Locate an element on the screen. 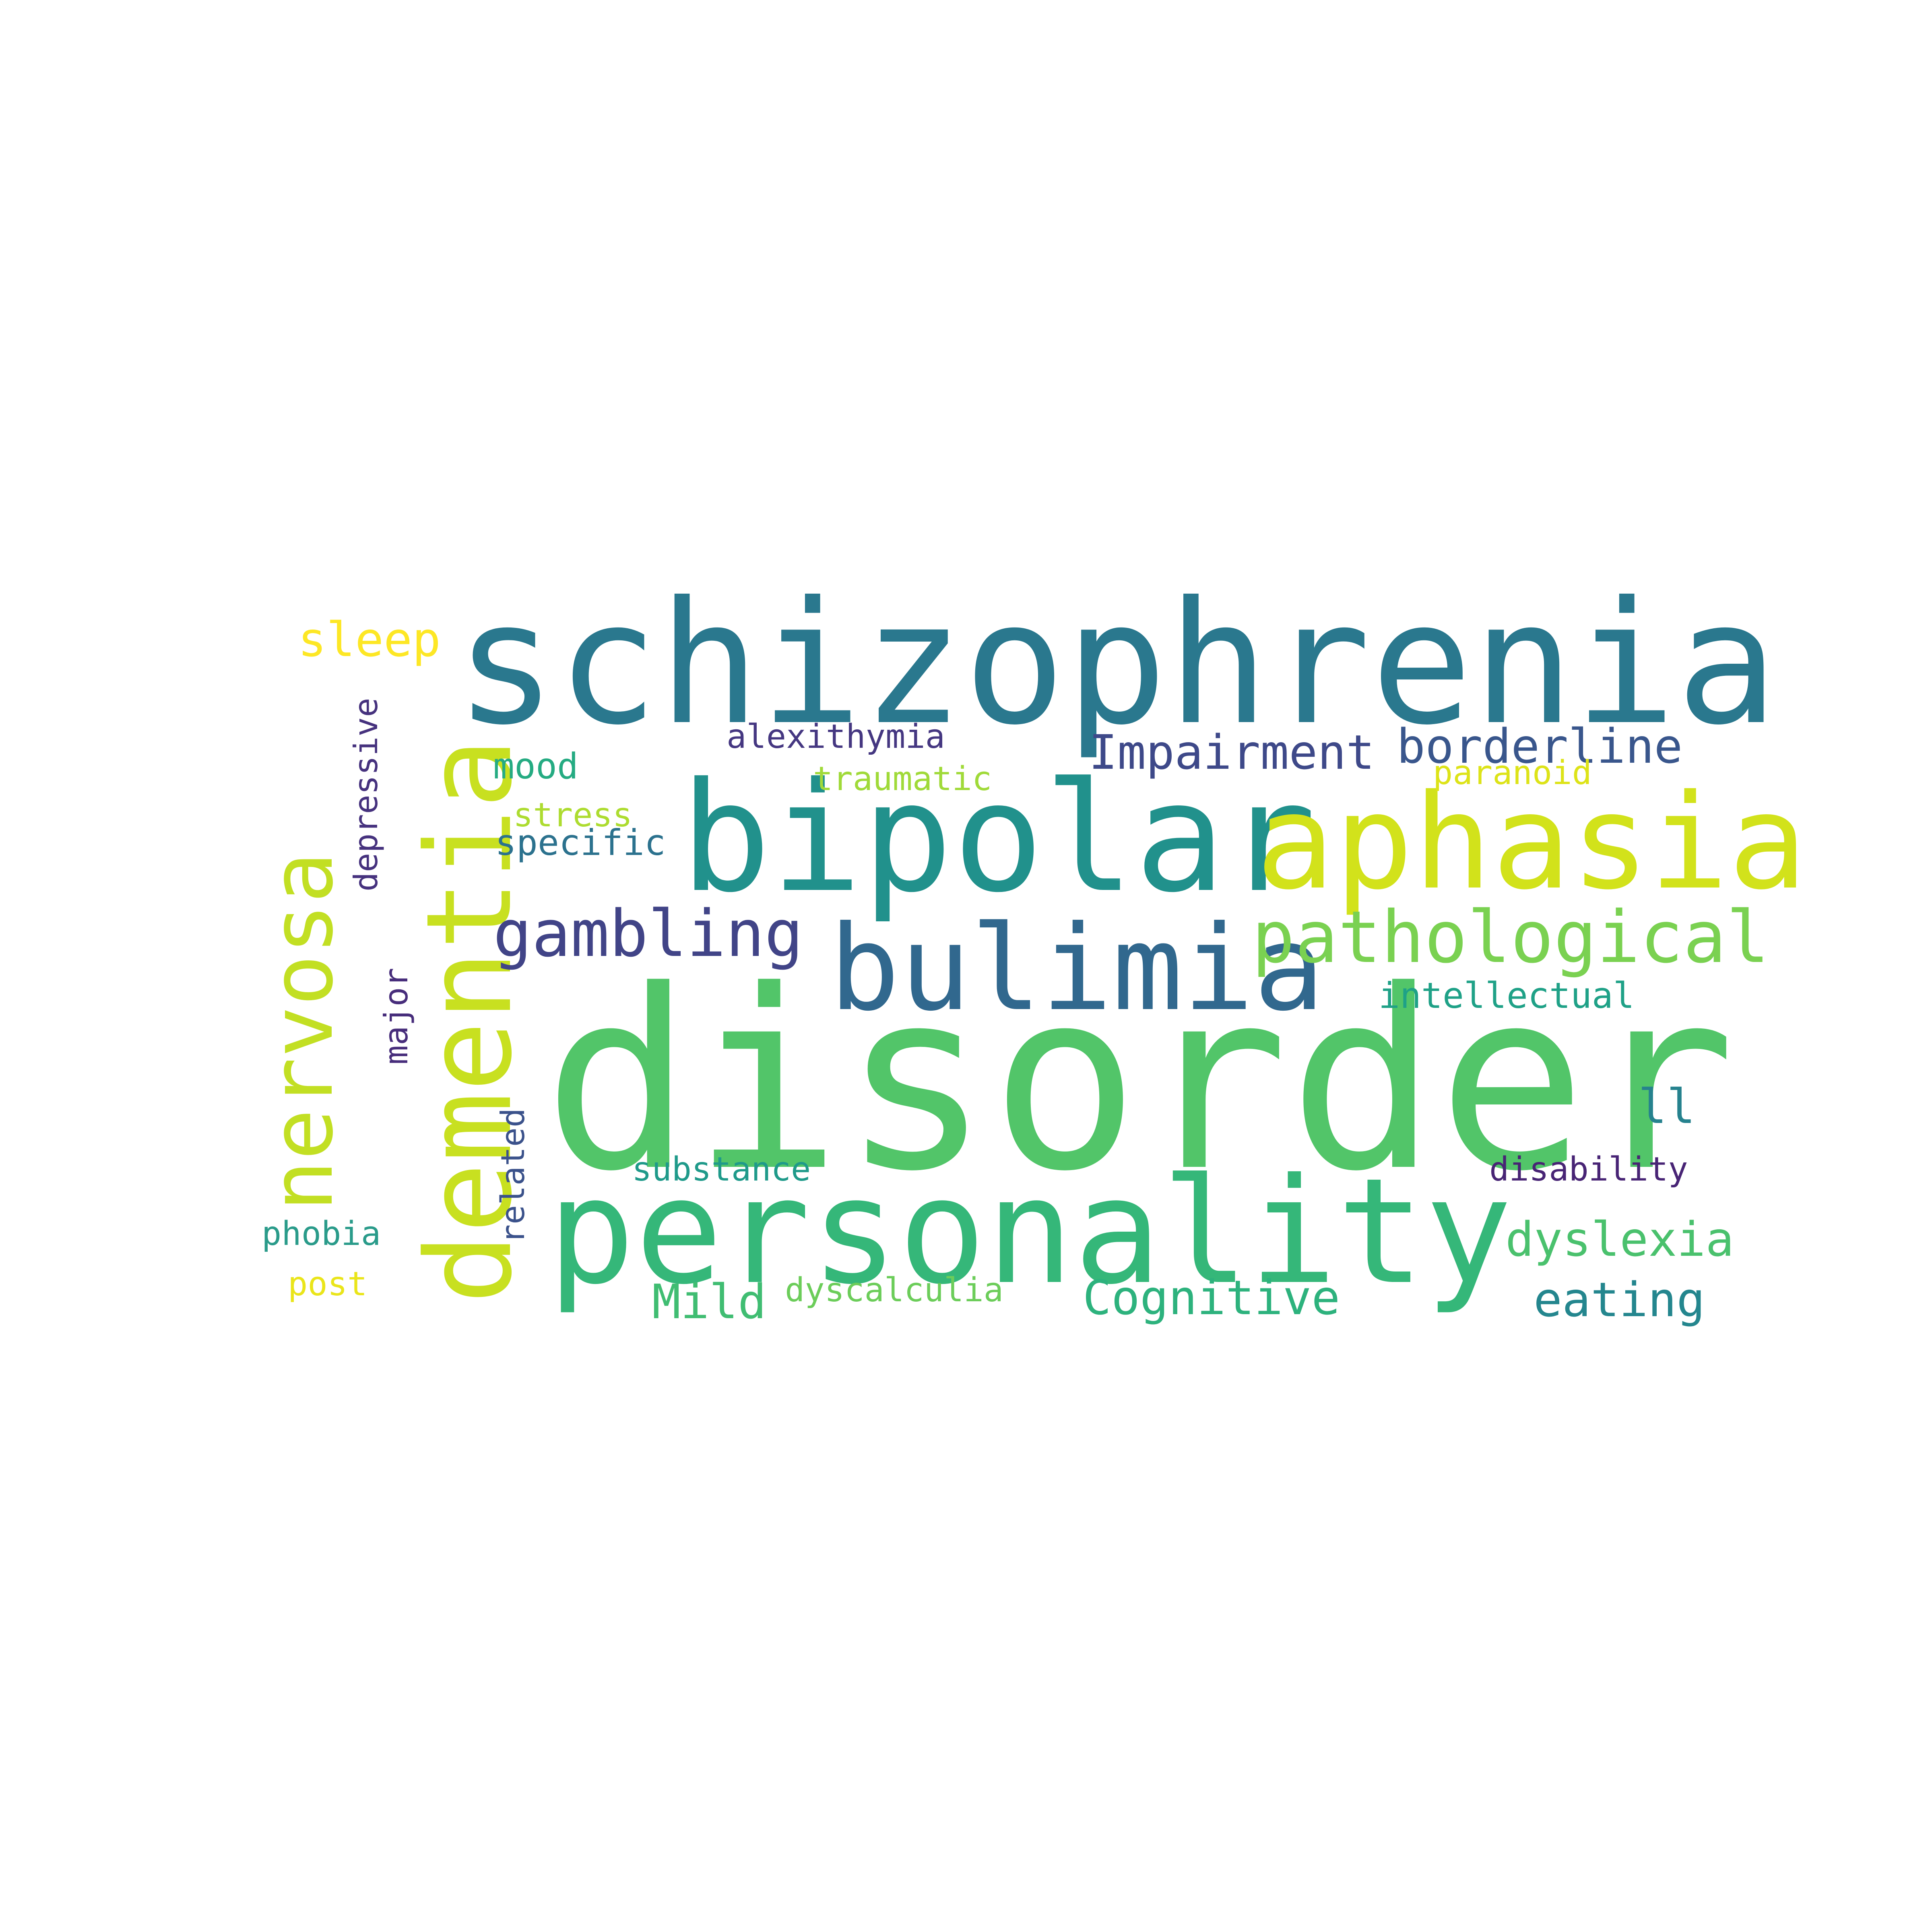  word-paranoid: paranoid is located at coordinates (1512, 773).